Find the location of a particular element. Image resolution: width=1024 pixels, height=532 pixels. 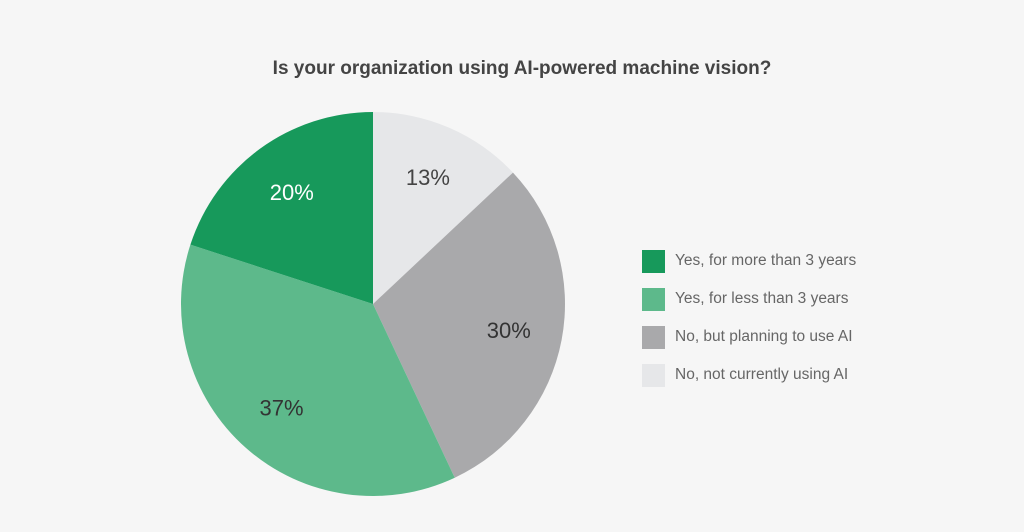

slice-data-label: 20% is located at coordinates (292, 192).